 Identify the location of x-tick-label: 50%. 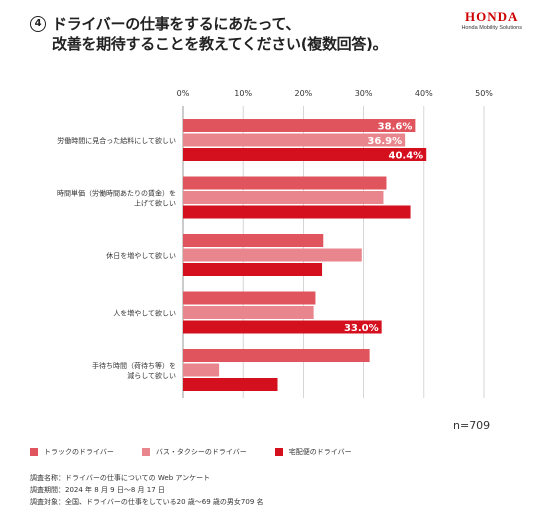
(484, 93).